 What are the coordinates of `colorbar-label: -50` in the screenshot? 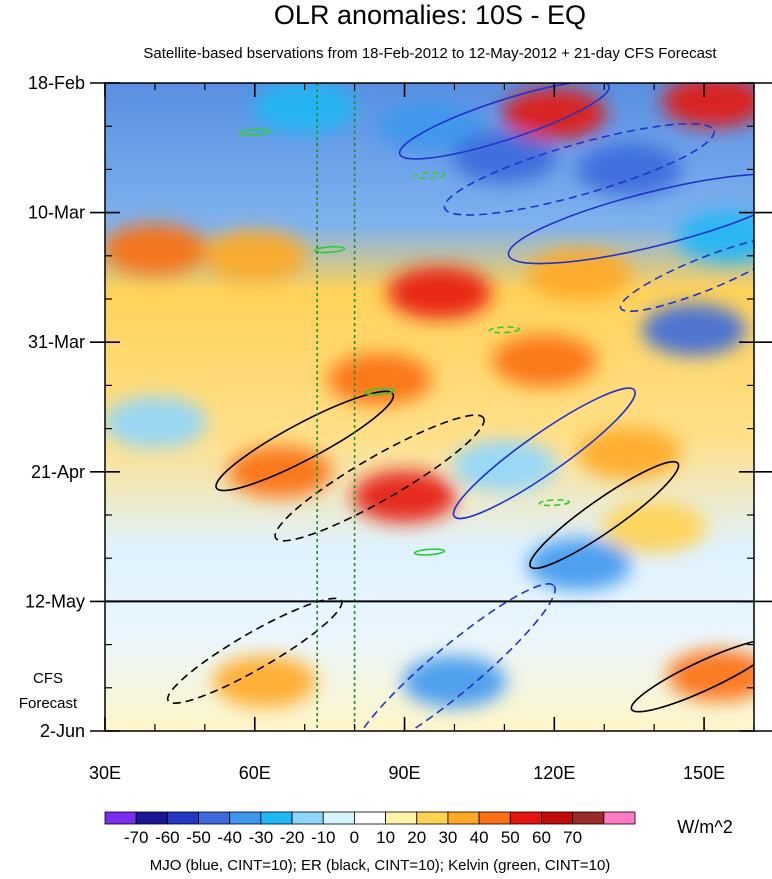 It's located at (198, 837).